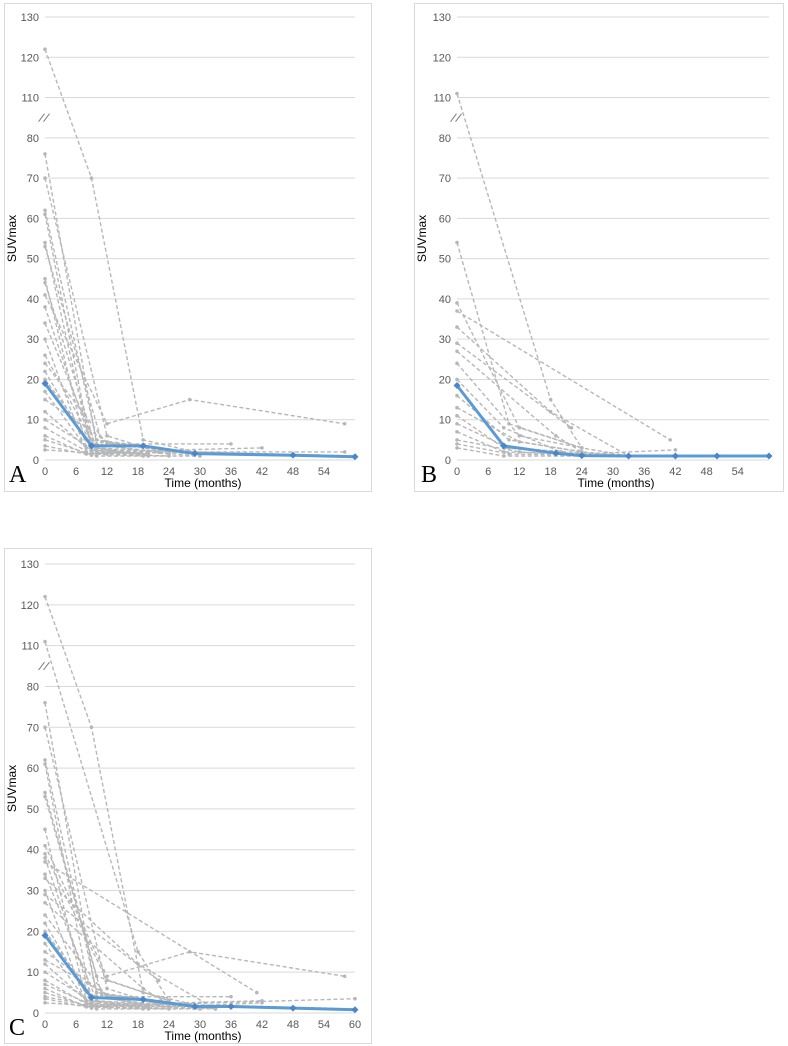  What do you see at coordinates (30, 58) in the screenshot?
I see `y-tick-label: 120` at bounding box center [30, 58].